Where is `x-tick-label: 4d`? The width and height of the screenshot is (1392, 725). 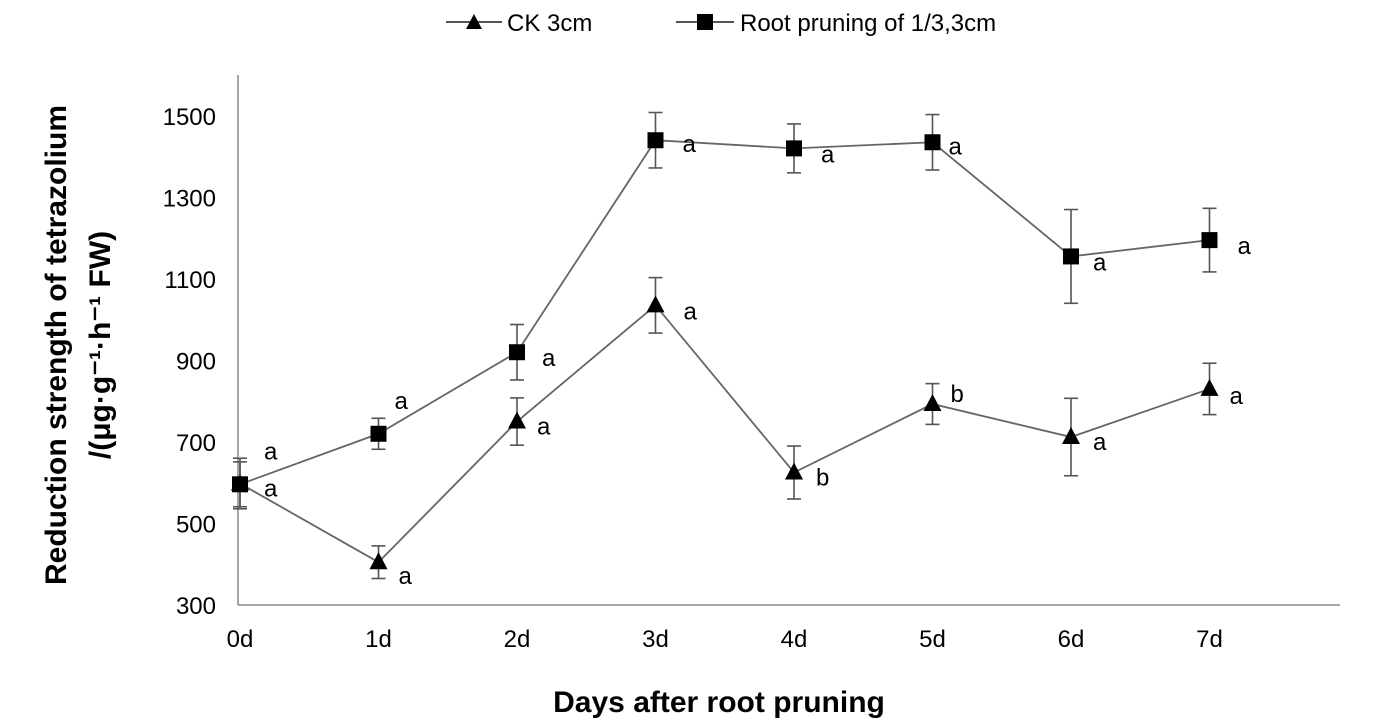 x-tick-label: 4d is located at coordinates (794, 639).